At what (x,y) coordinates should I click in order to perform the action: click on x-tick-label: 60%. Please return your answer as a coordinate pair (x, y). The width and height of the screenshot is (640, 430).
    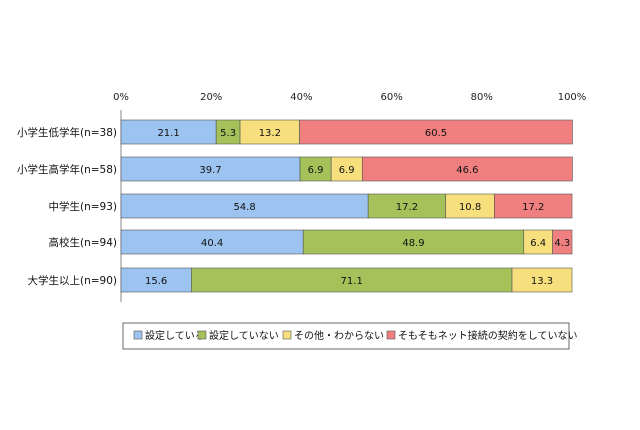
    Looking at the image, I should click on (391, 97).